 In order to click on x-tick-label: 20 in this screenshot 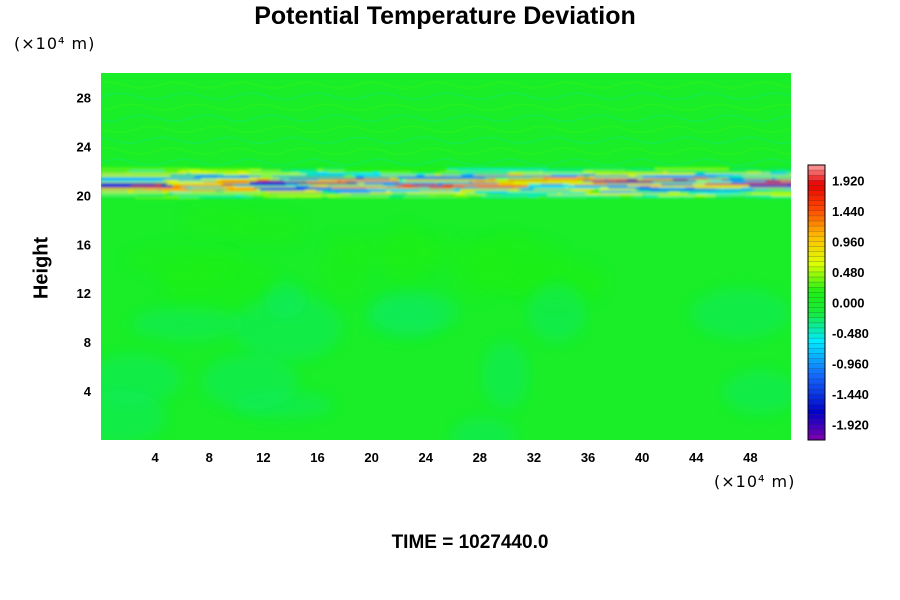, I will do `click(371, 457)`.